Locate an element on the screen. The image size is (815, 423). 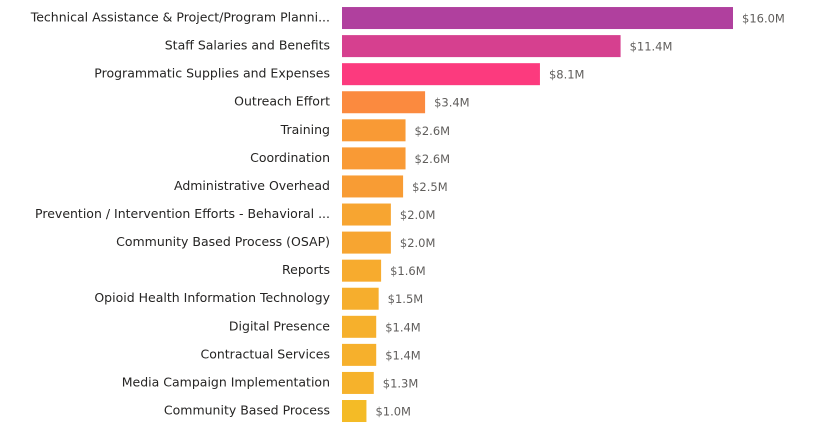
value-label: $2.5M is located at coordinates (430, 187).